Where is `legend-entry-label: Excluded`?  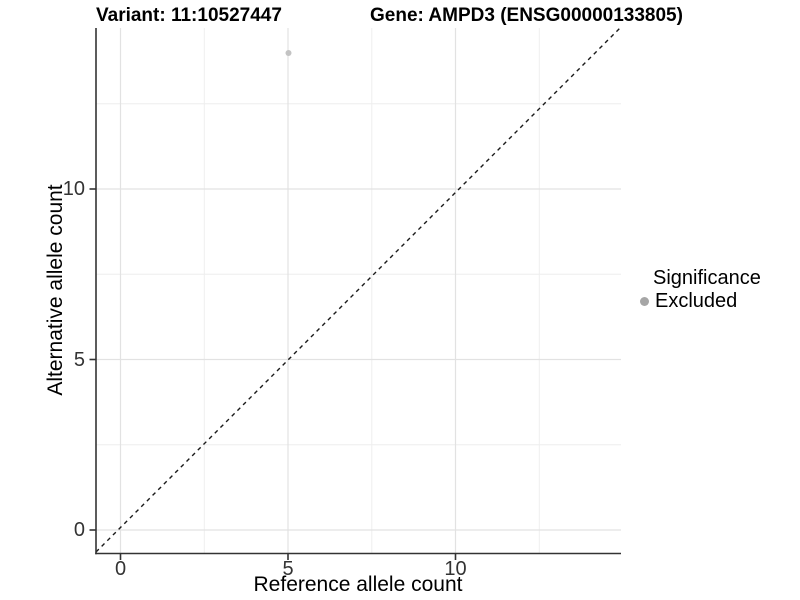
legend-entry-label: Excluded is located at coordinates (696, 301).